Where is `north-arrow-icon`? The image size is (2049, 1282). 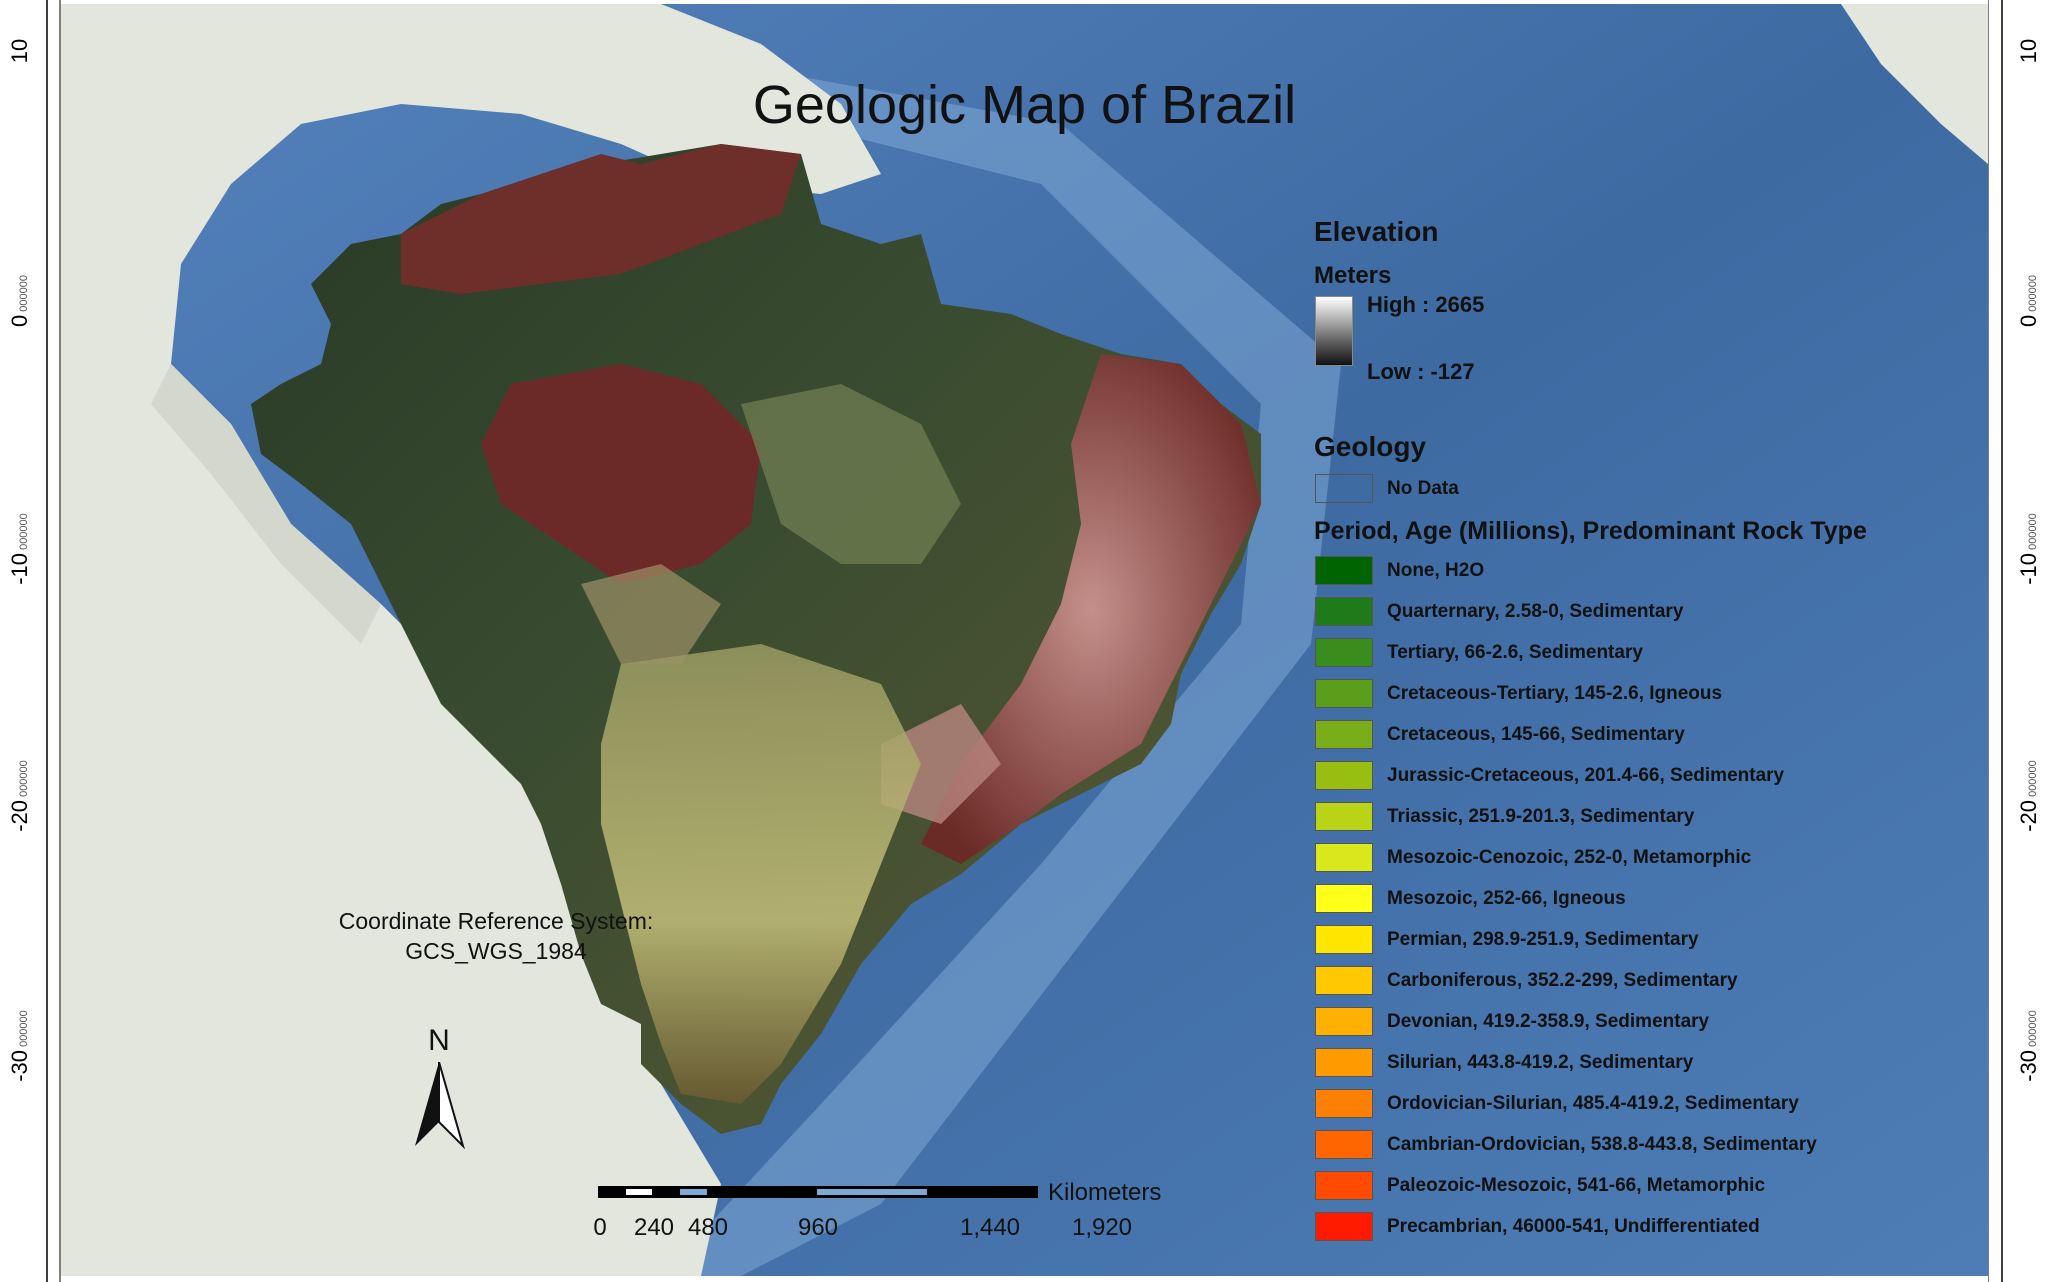
north-arrow-icon is located at coordinates (440, 1106).